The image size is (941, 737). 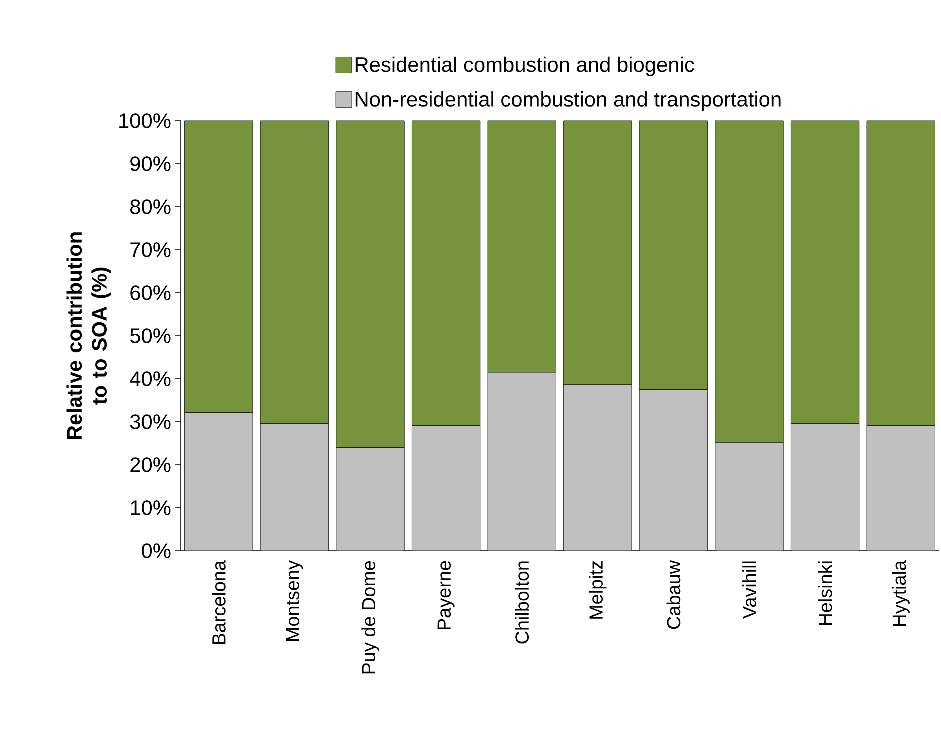 I want to click on y-tick-label: 30%, so click(x=150, y=422).